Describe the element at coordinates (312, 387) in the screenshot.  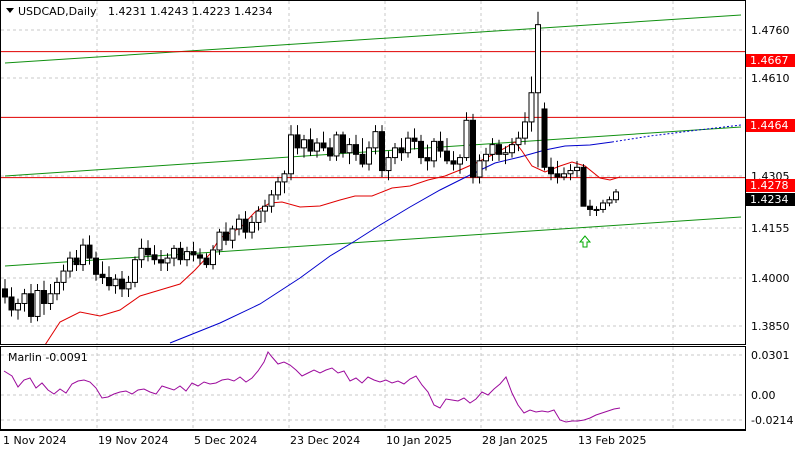
I see `marlin-indicator-line` at that location.